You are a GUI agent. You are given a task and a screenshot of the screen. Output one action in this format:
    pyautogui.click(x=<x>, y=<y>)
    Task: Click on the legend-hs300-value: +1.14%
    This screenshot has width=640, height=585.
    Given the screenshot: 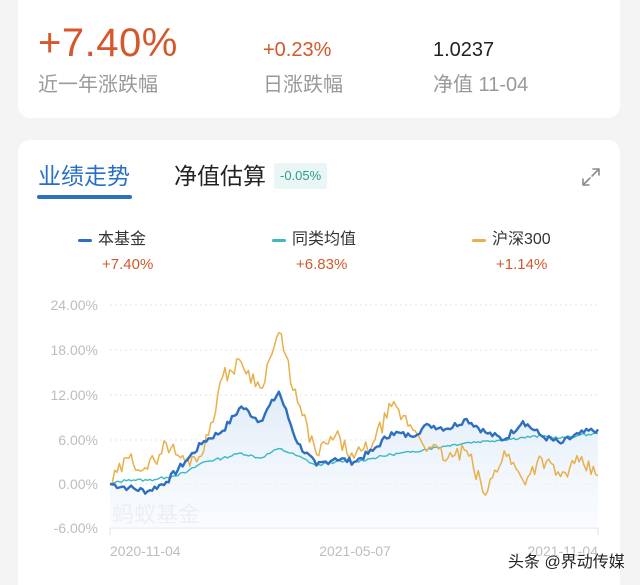 What is the action you would take?
    pyautogui.click(x=522, y=264)
    